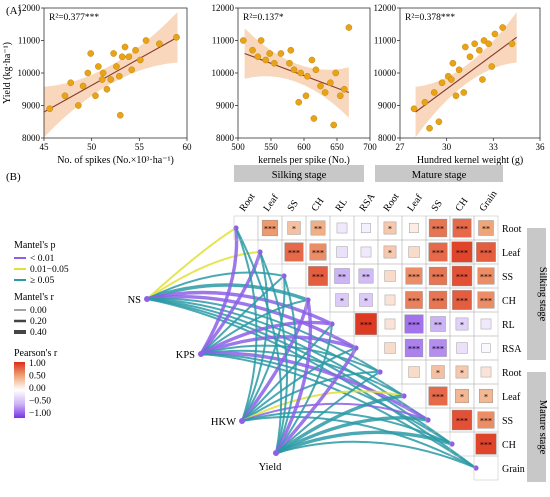  Describe the element at coordinates (74, 18) in the screenshot. I see `r-squared-annotation: R²=0.377***` at that location.